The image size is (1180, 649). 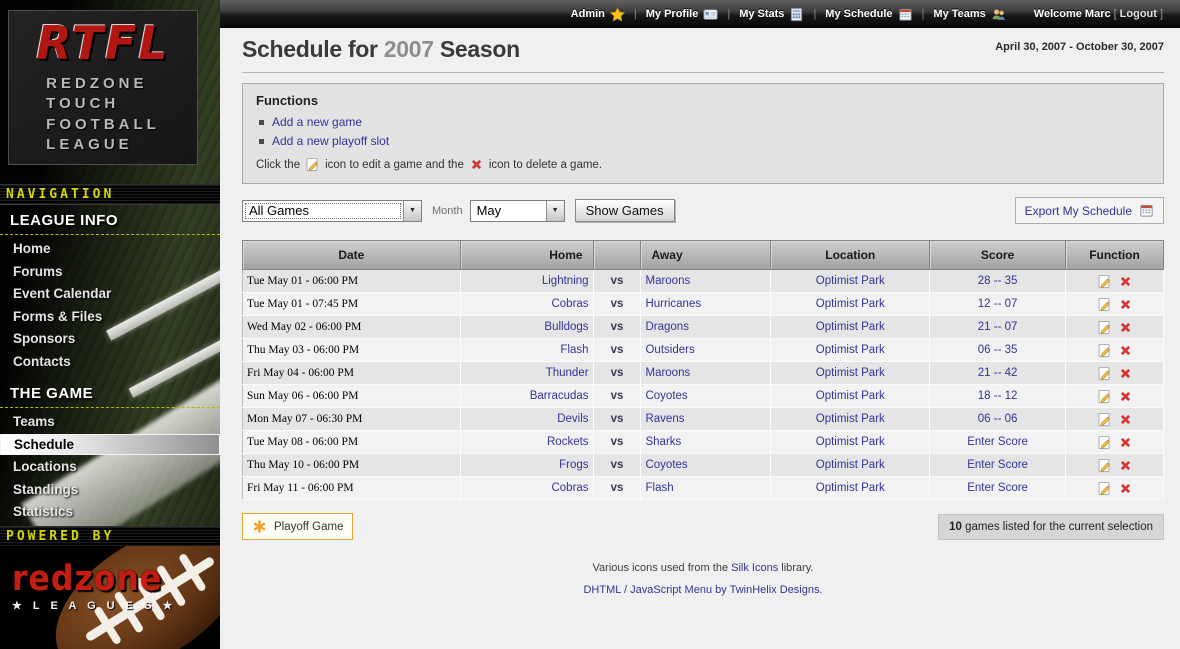 What do you see at coordinates (42, 361) in the screenshot?
I see `sidebar-item-contacts: Contacts` at bounding box center [42, 361].